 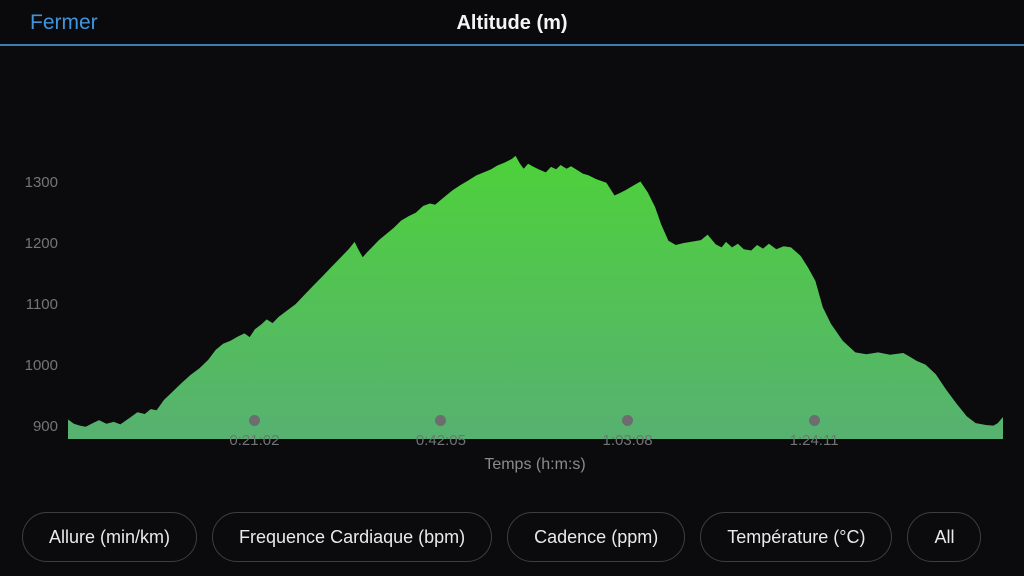 I want to click on x-tick-label: 0:42:05, so click(x=440, y=440).